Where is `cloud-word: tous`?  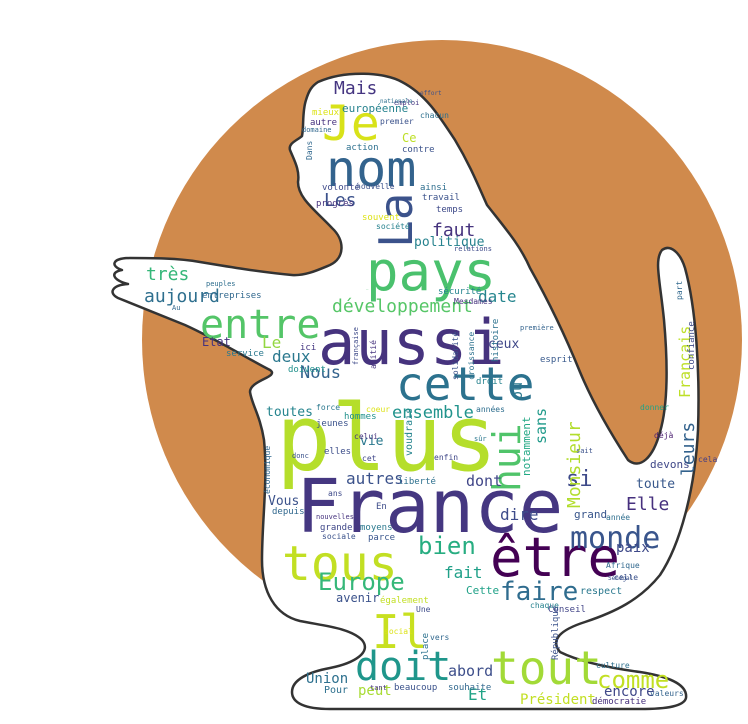 cloud-word: tous is located at coordinates (340, 564).